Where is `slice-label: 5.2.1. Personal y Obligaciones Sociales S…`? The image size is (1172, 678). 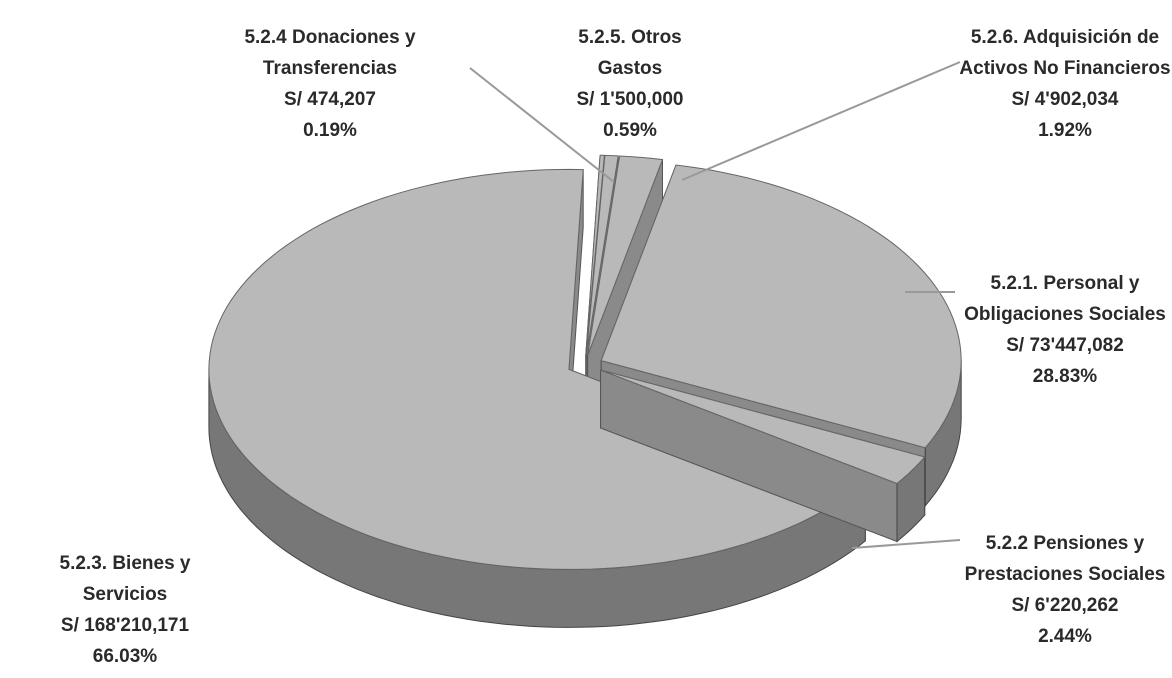 slice-label: 5.2.1. Personal y Obligaciones Sociales S… is located at coordinates (1063, 330).